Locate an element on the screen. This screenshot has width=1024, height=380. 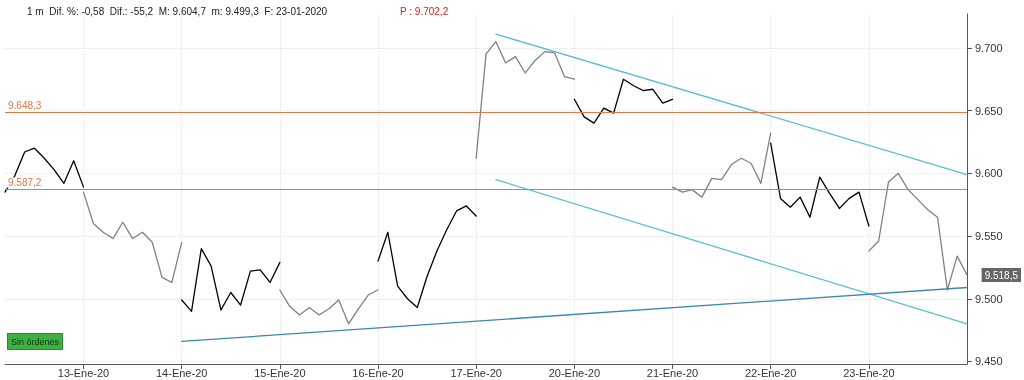
x-tick-label: 13-Ene-20 is located at coordinates (83, 372).